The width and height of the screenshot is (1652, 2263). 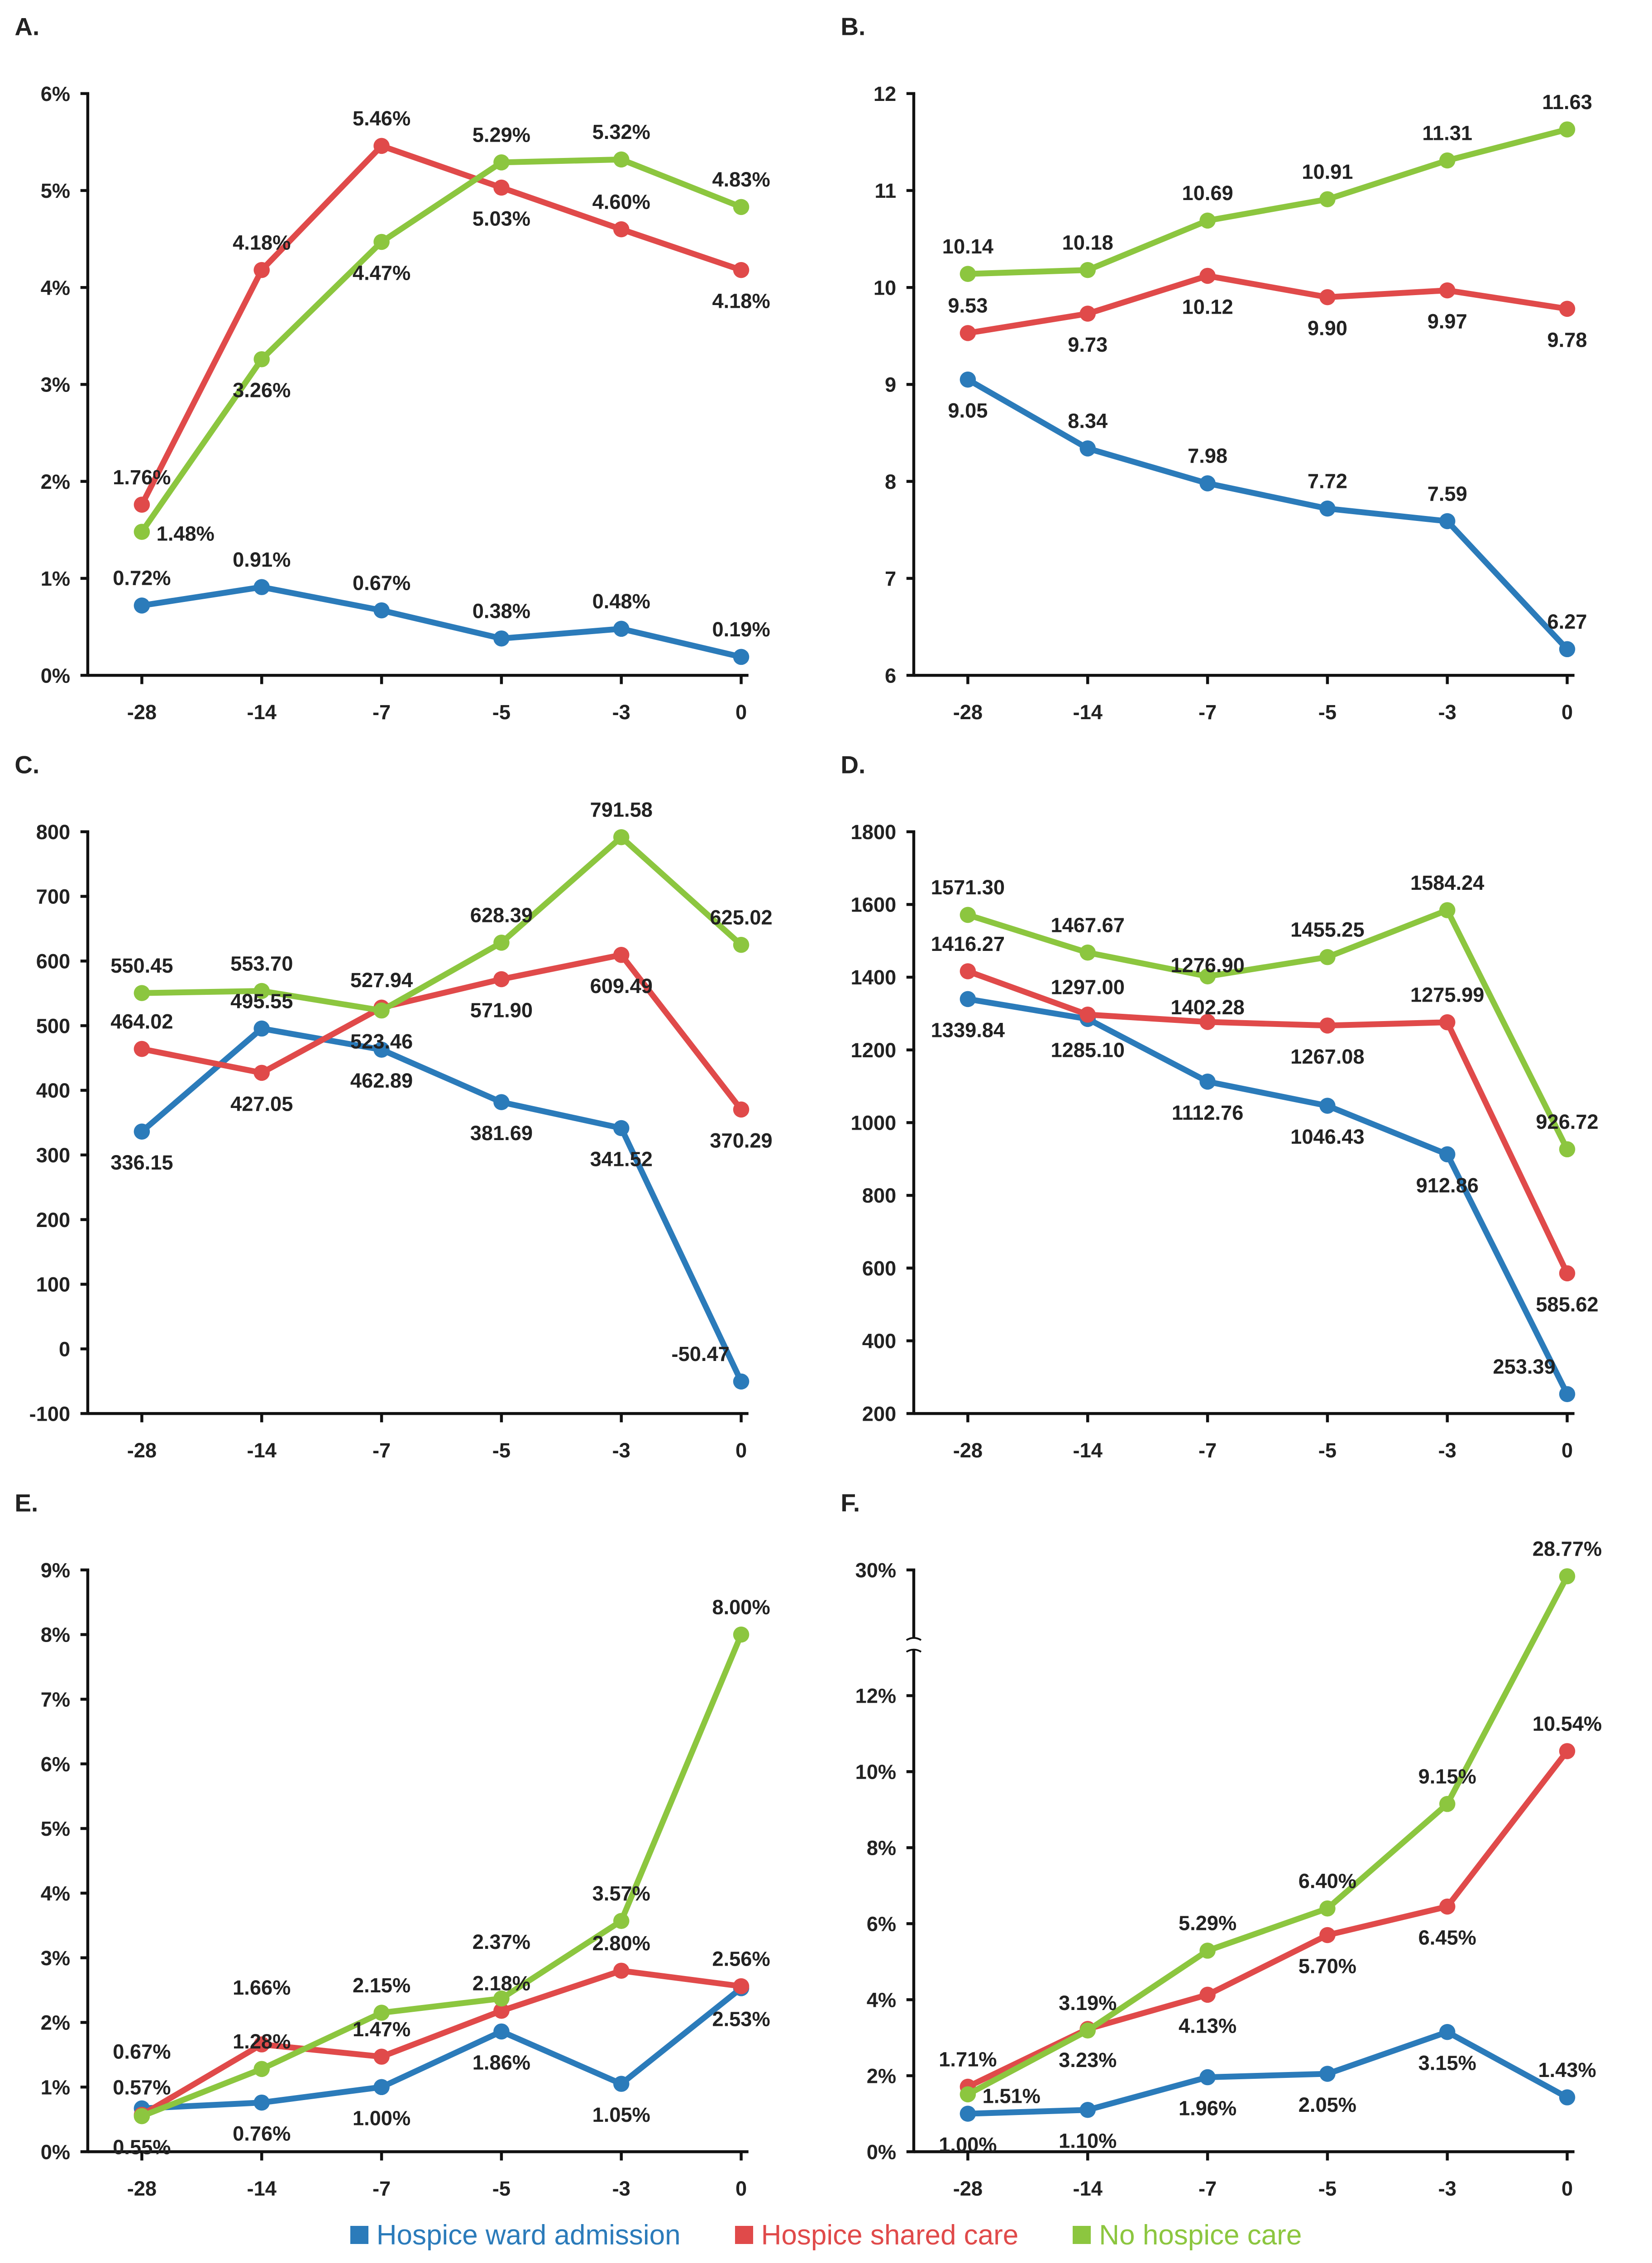 What do you see at coordinates (26, 1503) in the screenshot?
I see `panel-title: E.` at bounding box center [26, 1503].